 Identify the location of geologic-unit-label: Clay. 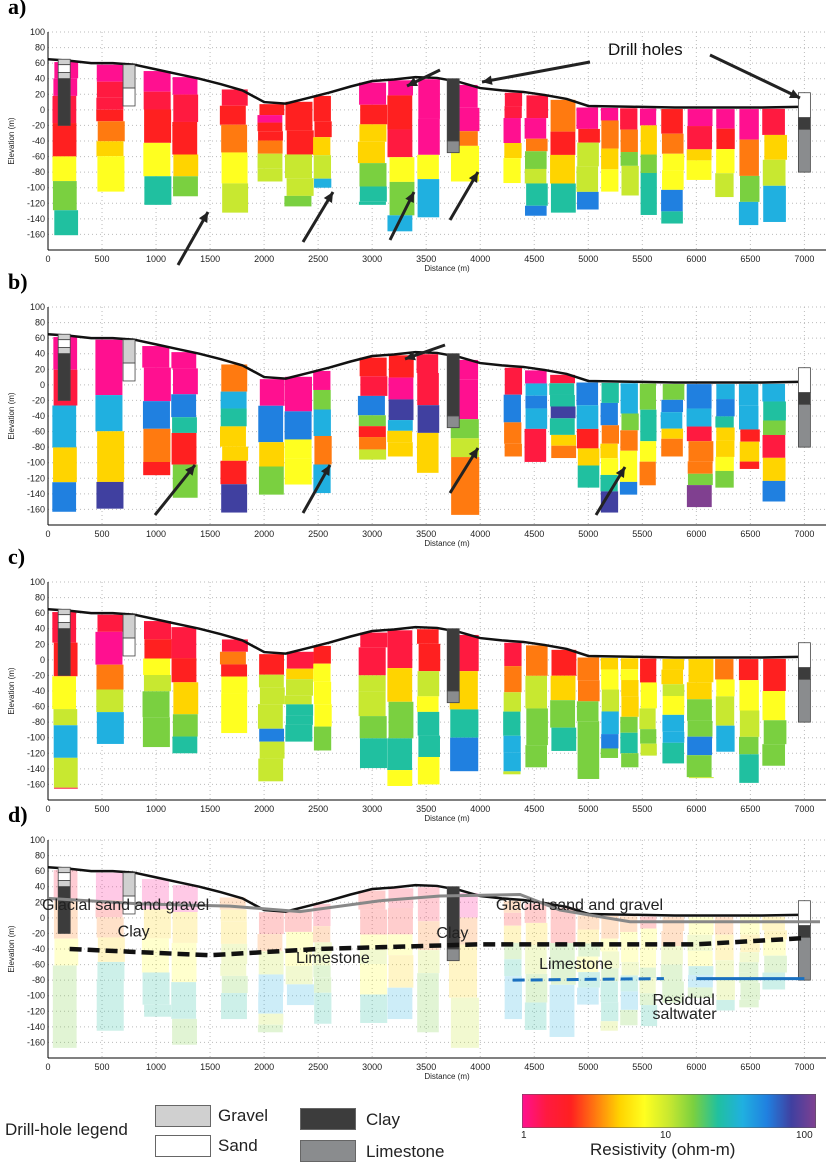
(452, 933).